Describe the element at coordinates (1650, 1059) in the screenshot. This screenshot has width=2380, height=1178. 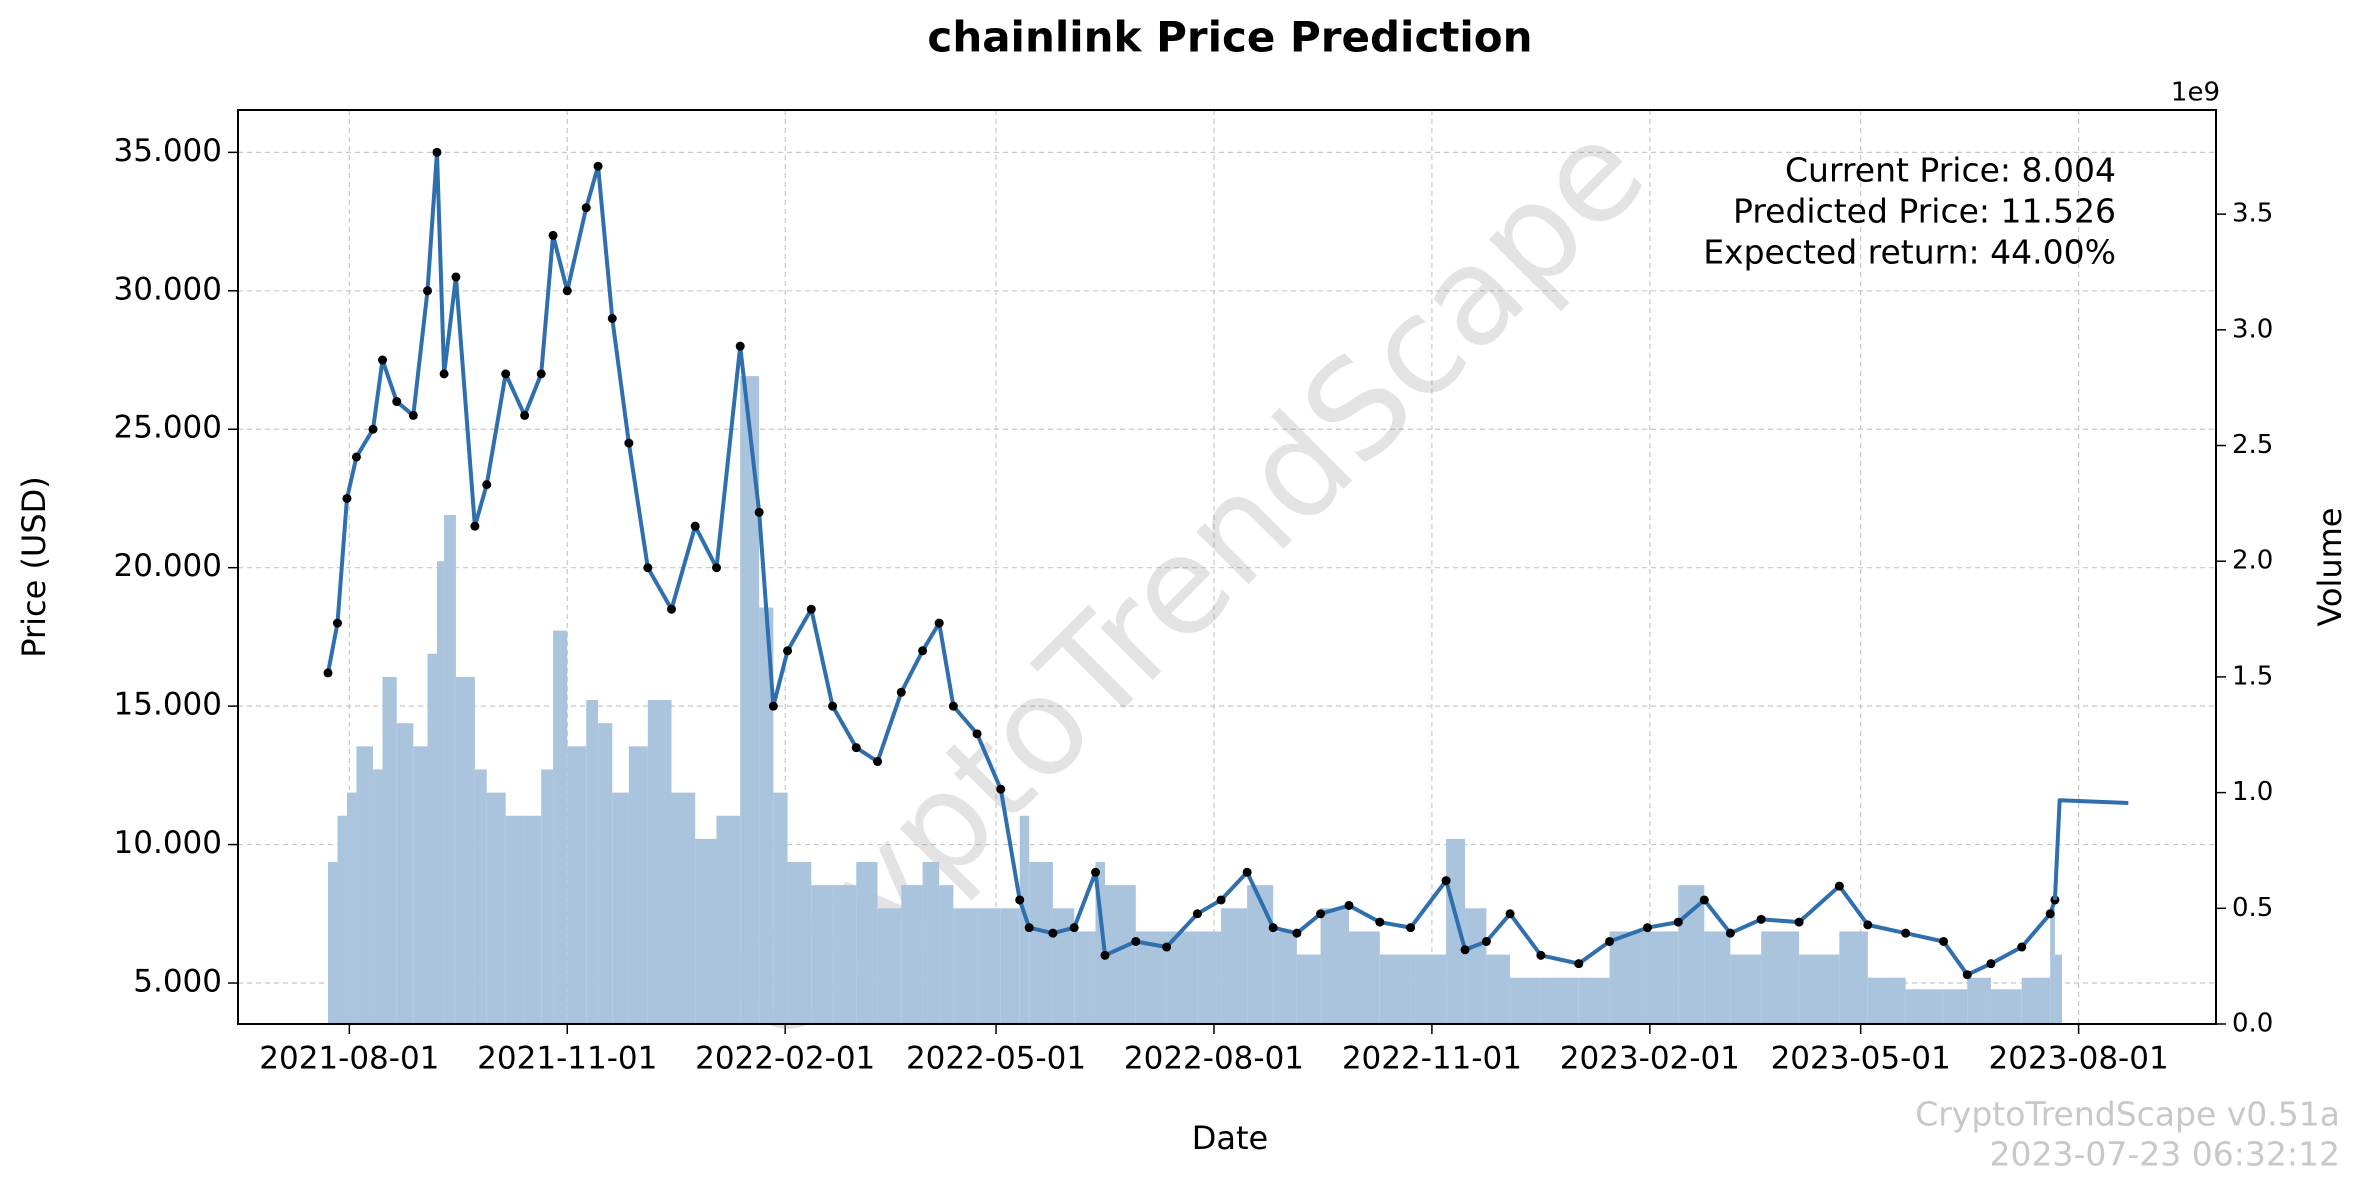
I see `x-tick-label: 2023-02-01` at that location.